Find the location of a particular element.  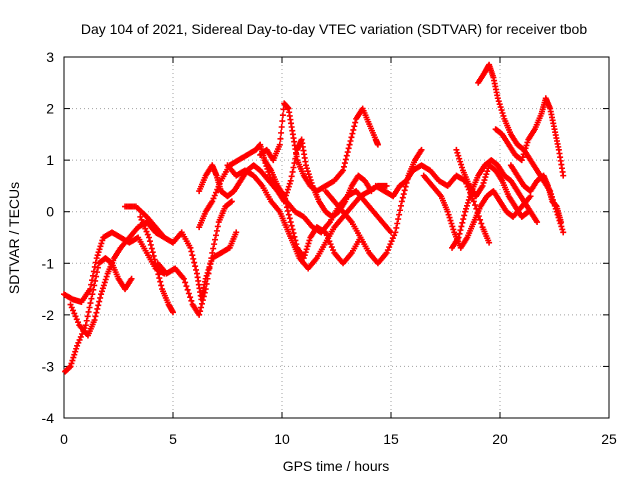

x-tick-label: 0 is located at coordinates (64, 439).